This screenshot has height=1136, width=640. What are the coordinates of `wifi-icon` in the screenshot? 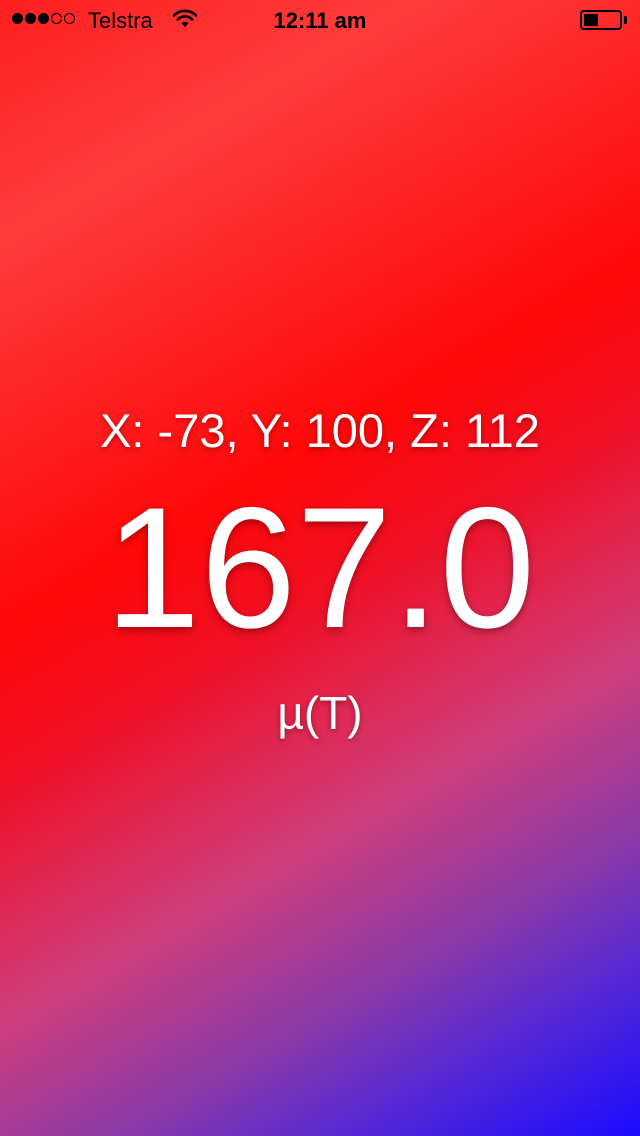 It's located at (185, 18).